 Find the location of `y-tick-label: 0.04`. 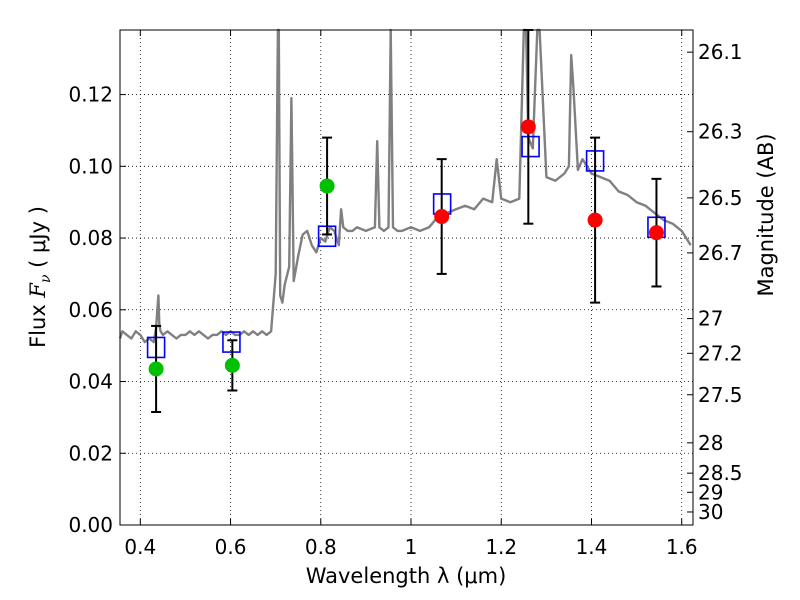

y-tick-label: 0.04 is located at coordinates (90, 382).